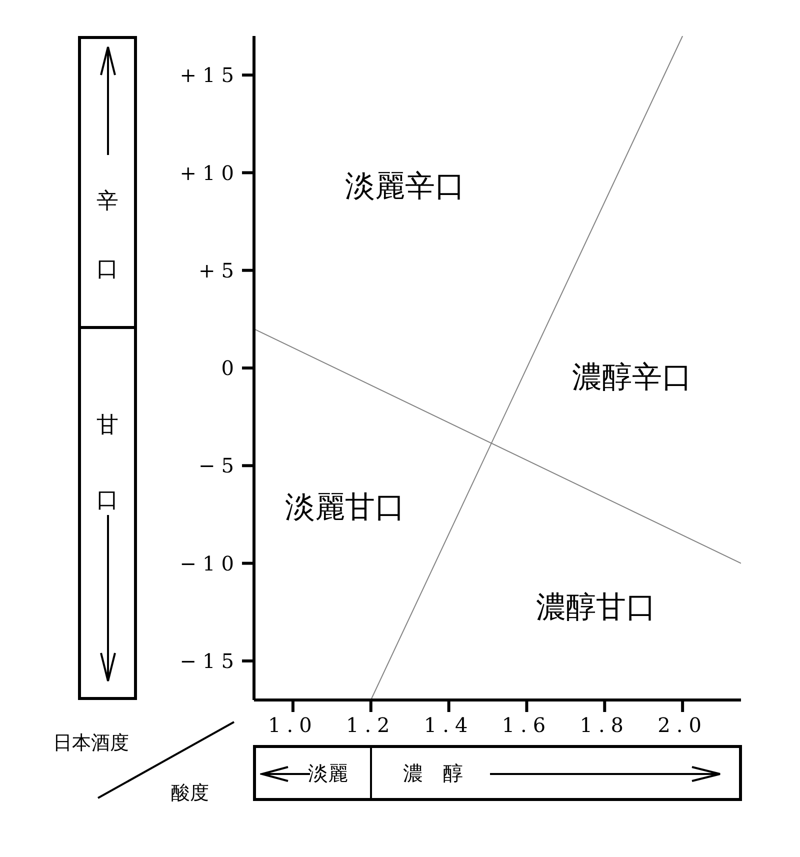 Image resolution: width=800 pixels, height=857 pixels. I want to click on x-tick-label: 1.8, so click(605, 725).